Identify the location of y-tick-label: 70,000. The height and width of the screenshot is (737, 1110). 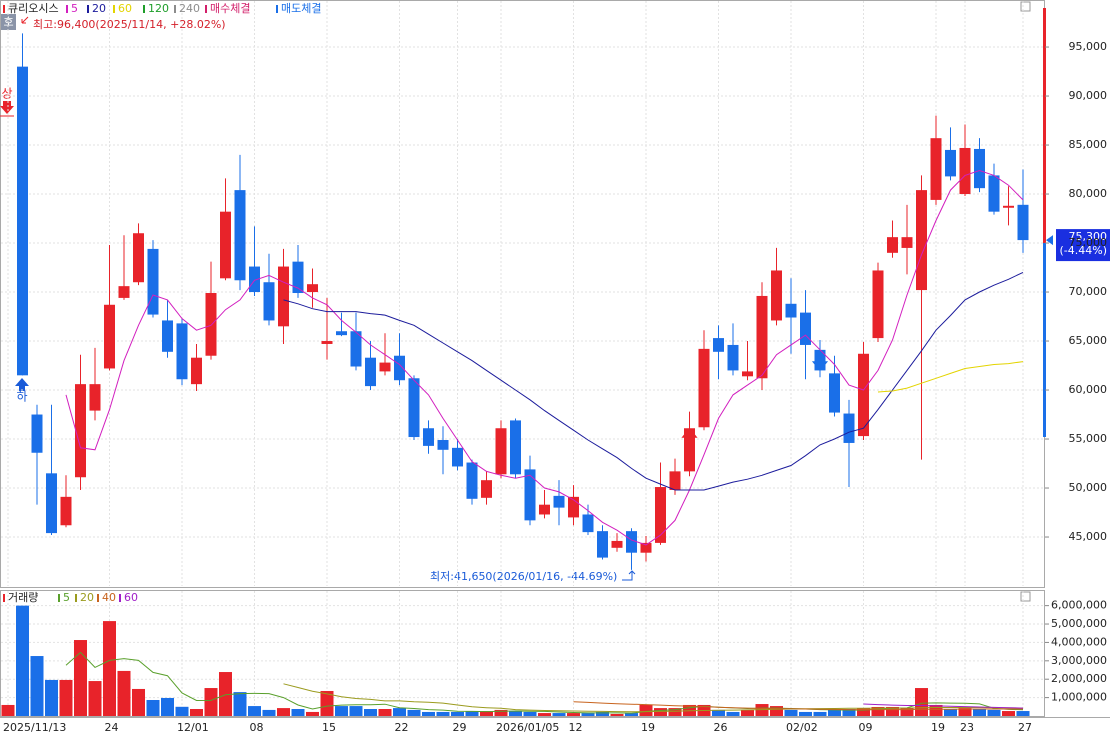
(1088, 291).